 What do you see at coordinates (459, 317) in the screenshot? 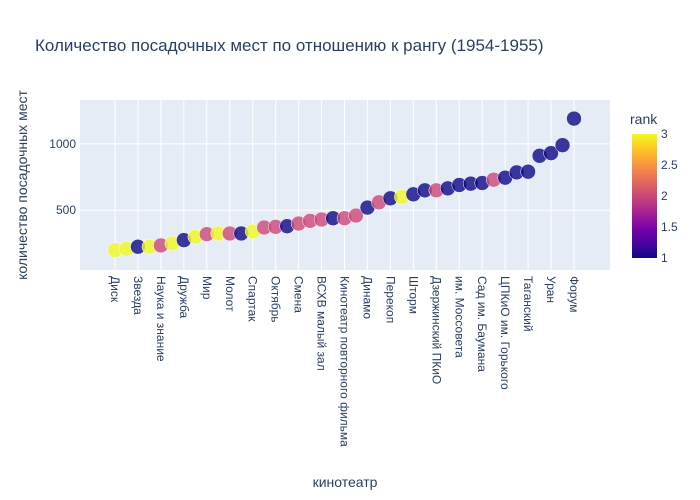
I see `x-tick-label: им. Моссовета` at bounding box center [459, 317].